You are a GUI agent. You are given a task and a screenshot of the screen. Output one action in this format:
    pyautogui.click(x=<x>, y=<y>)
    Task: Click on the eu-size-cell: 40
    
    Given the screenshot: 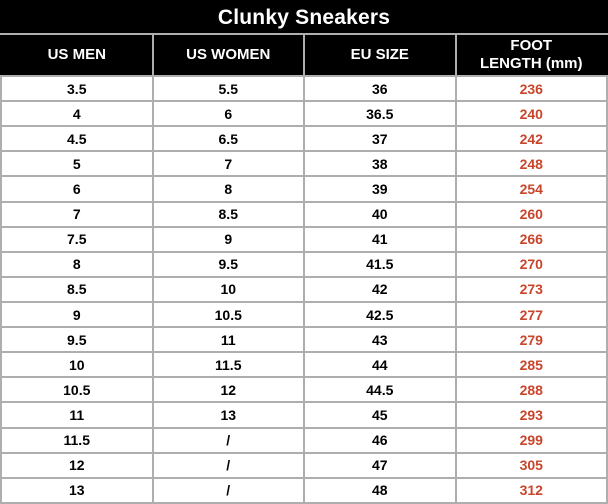 What is the action you would take?
    pyautogui.click(x=380, y=214)
    